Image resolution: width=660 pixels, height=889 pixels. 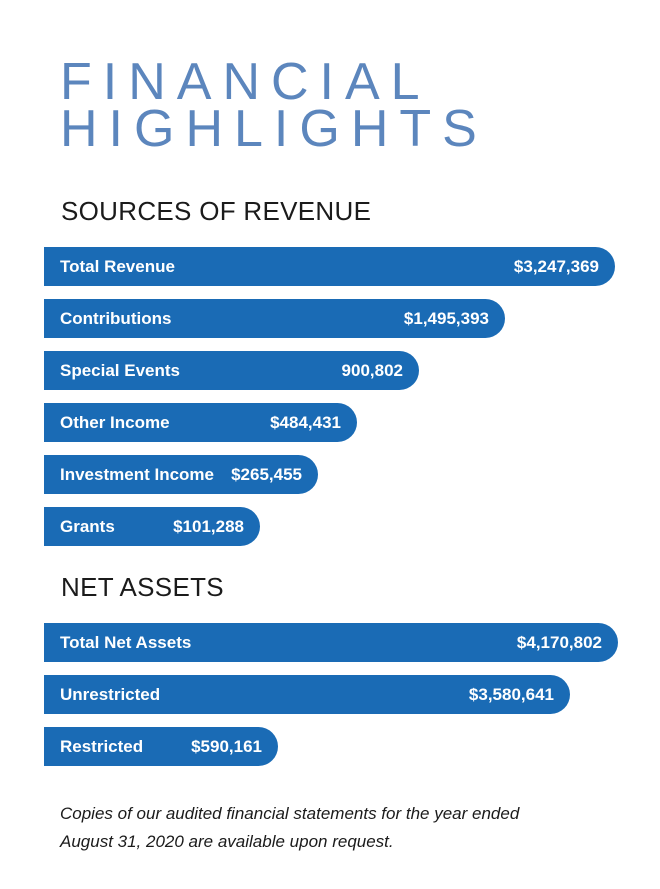 I want to click on bar-label: Total Revenue, so click(x=117, y=266).